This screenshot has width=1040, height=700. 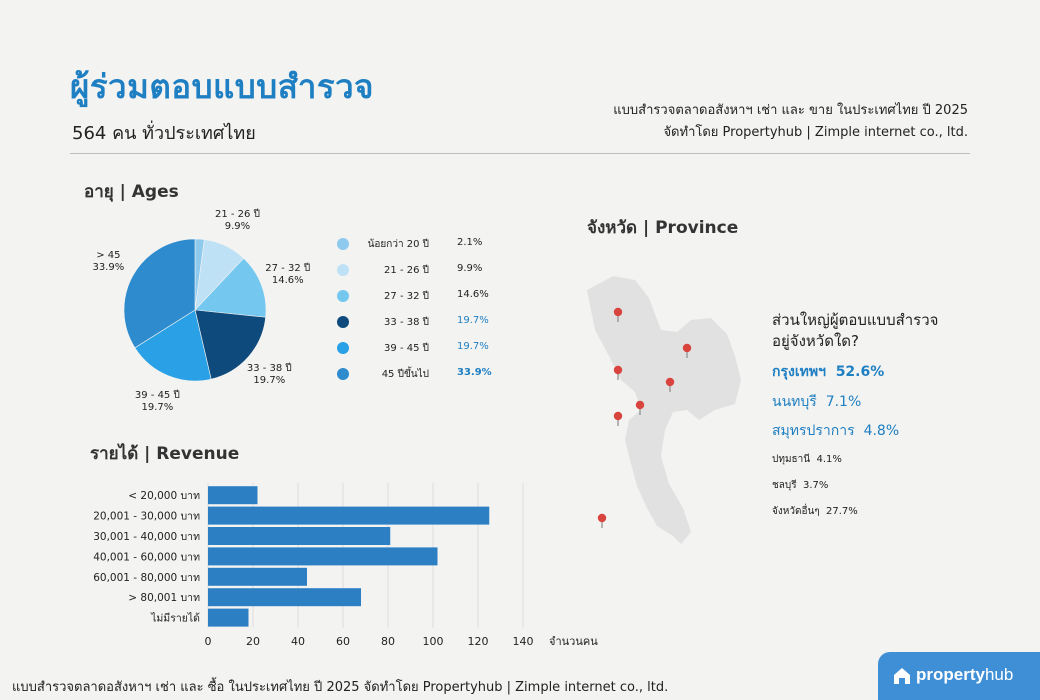 What do you see at coordinates (791, 459) in the screenshot?
I see `province-other-1-name: ปทุมธานี` at bounding box center [791, 459].